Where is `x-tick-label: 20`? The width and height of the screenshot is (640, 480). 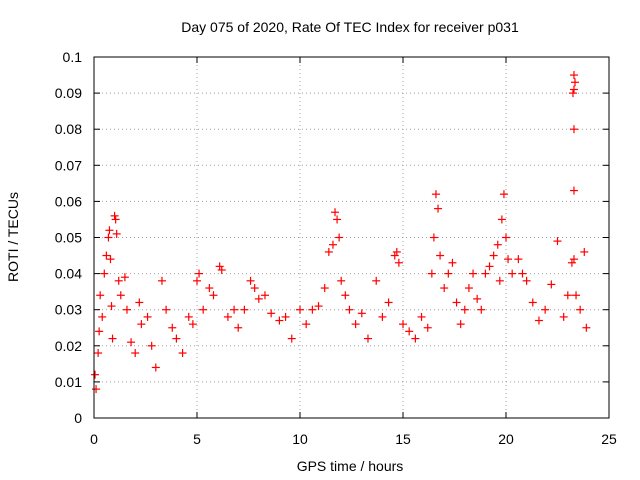 x-tick-label: 20 is located at coordinates (506, 439).